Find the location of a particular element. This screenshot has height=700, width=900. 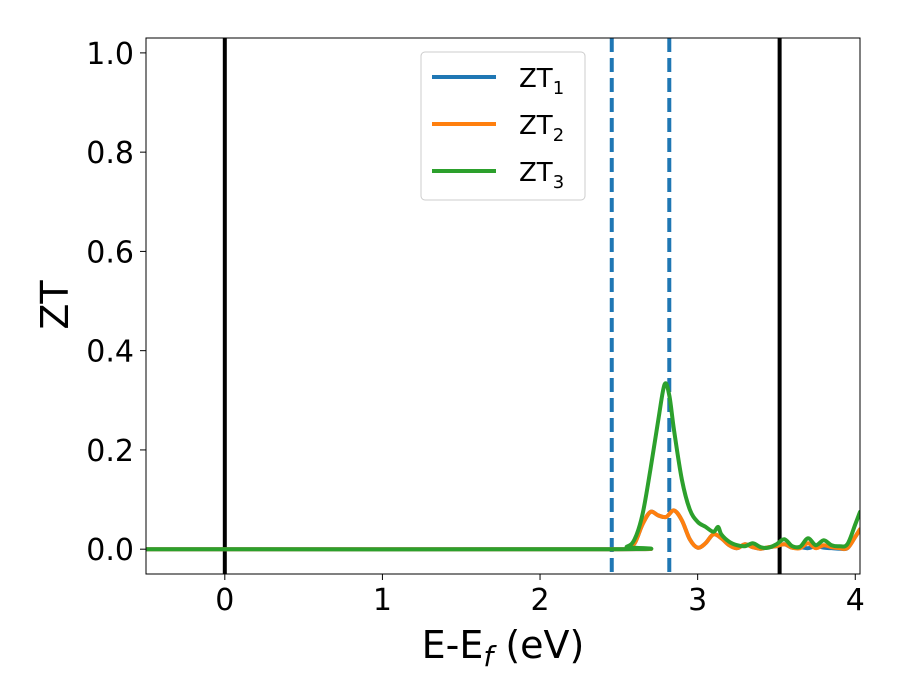

x-tick-label: 2 is located at coordinates (539, 600).